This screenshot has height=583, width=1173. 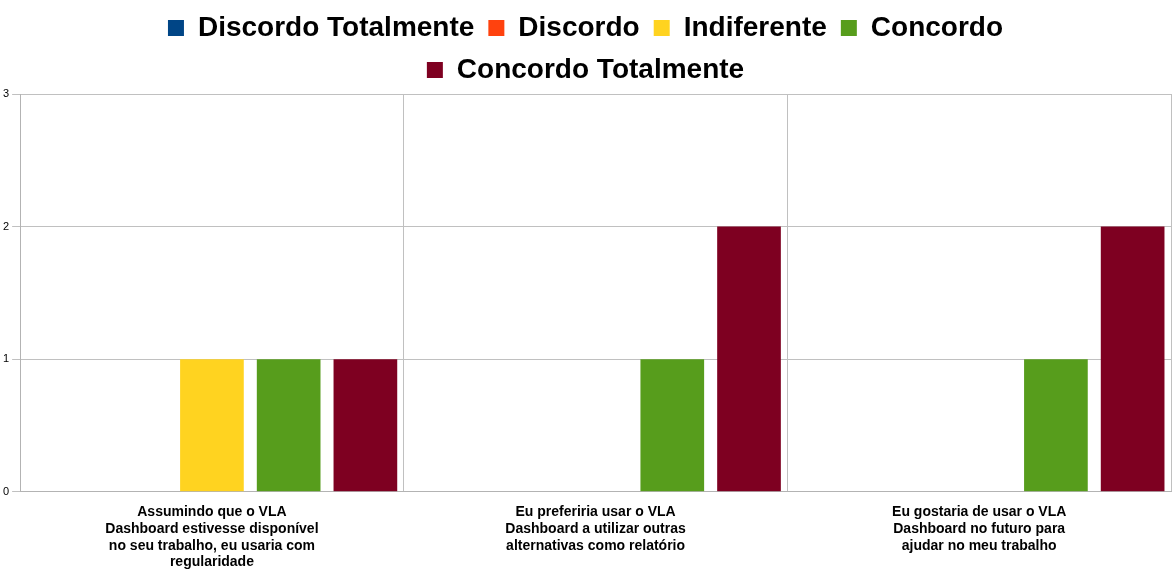 What do you see at coordinates (6, 225) in the screenshot?
I see `y-tick-label: 2` at bounding box center [6, 225].